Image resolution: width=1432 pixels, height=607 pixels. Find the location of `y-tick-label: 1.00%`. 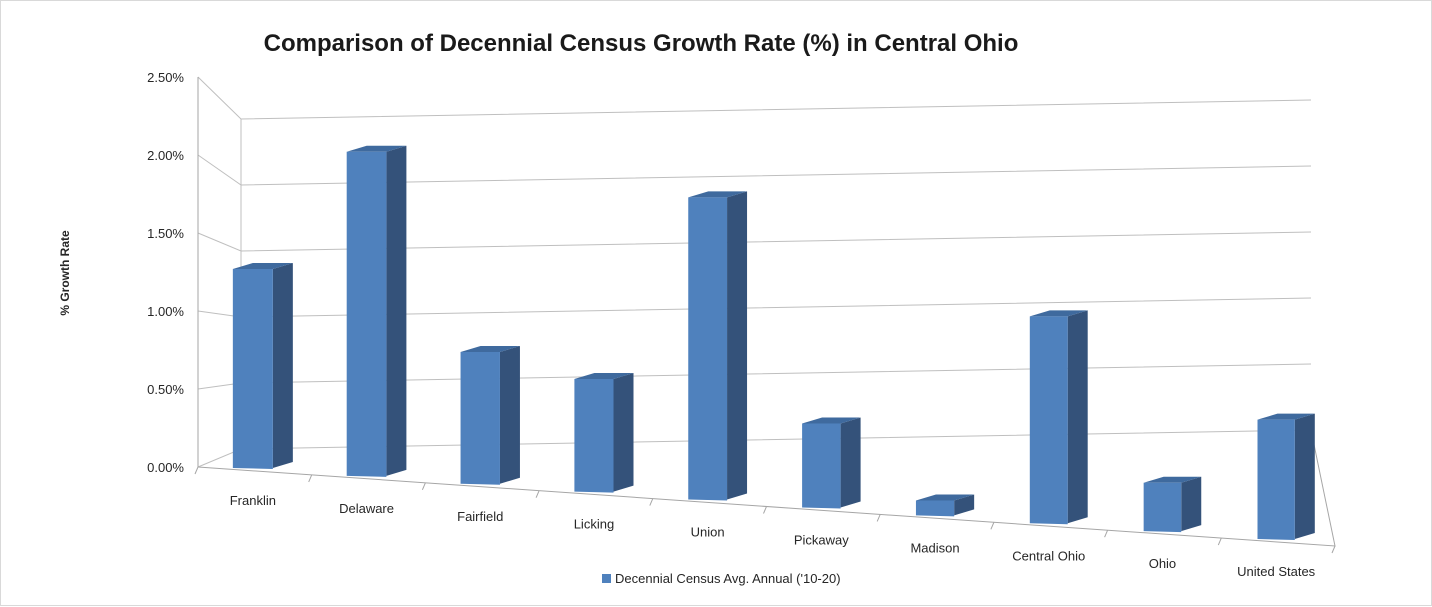

y-tick-label: 1.00% is located at coordinates (165, 311).